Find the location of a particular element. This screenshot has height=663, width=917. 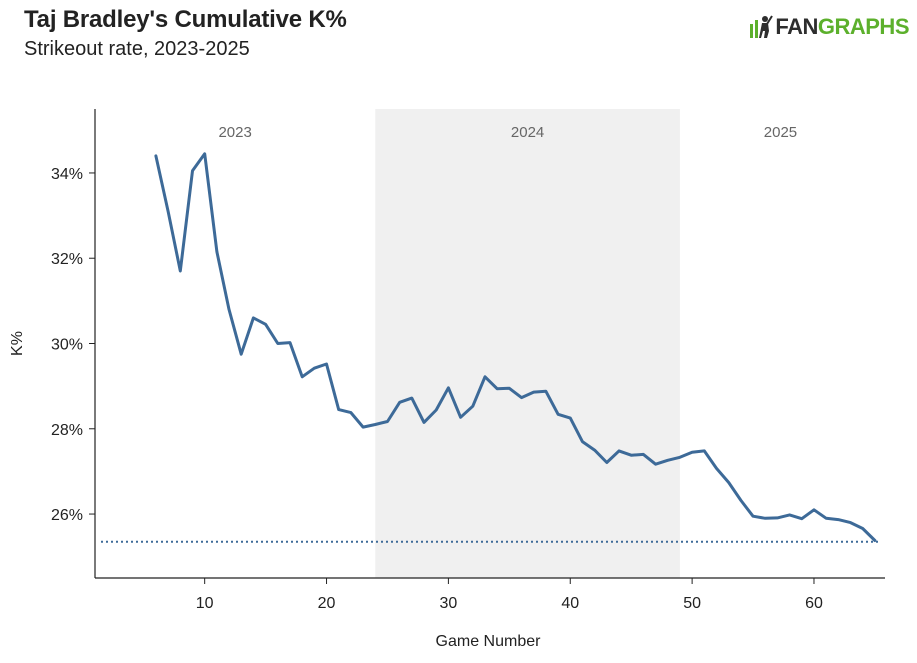

y-tick-label: 26% is located at coordinates (67, 515).